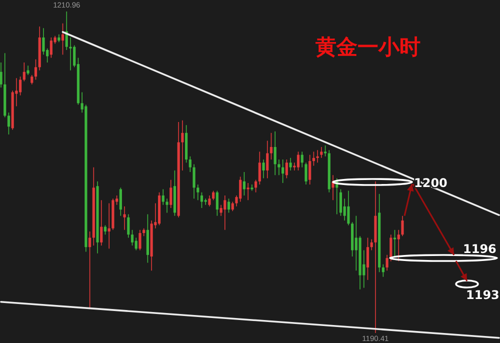 The width and height of the screenshot is (500, 343). What do you see at coordinates (483, 295) in the screenshot?
I see `annotation: 1193` at bounding box center [483, 295].